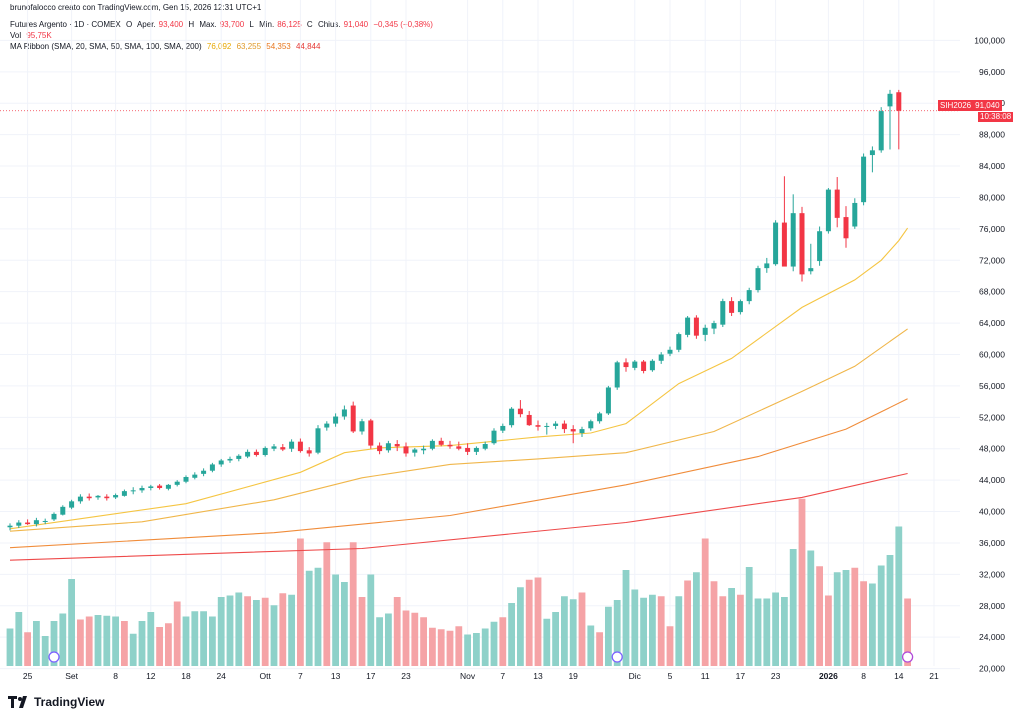 The width and height of the screenshot is (1024, 720). Describe the element at coordinates (987, 105) in the screenshot. I see `price-tag-price: 91,040` at that location.